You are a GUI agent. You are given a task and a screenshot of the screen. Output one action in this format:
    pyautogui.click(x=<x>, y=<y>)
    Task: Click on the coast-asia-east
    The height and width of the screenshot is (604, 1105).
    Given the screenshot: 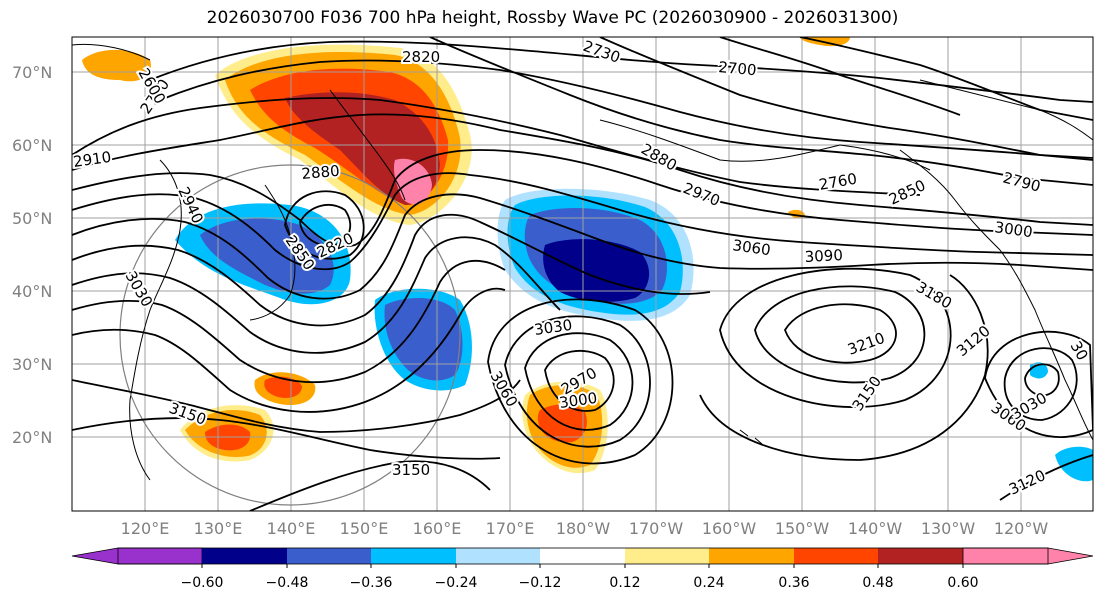 What is the action you would take?
    pyautogui.click(x=127, y=262)
    